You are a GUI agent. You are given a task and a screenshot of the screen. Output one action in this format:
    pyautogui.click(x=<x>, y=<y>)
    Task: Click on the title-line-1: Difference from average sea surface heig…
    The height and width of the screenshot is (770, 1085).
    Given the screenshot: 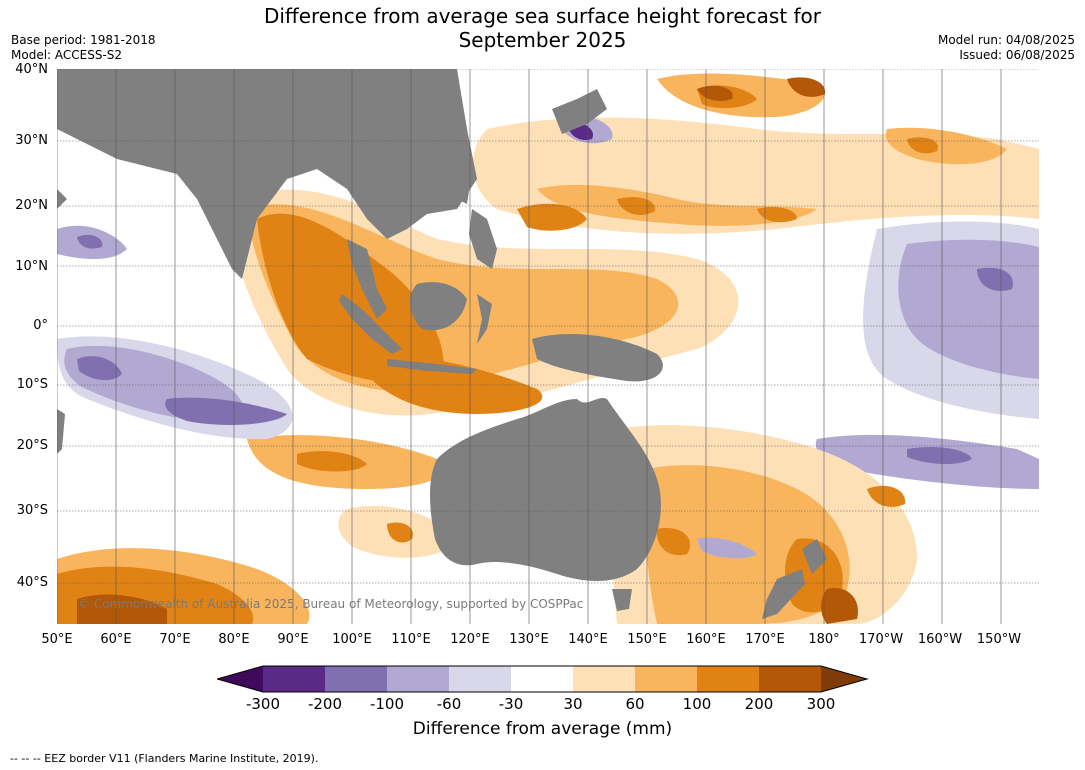 What is the action you would take?
    pyautogui.click(x=542, y=16)
    